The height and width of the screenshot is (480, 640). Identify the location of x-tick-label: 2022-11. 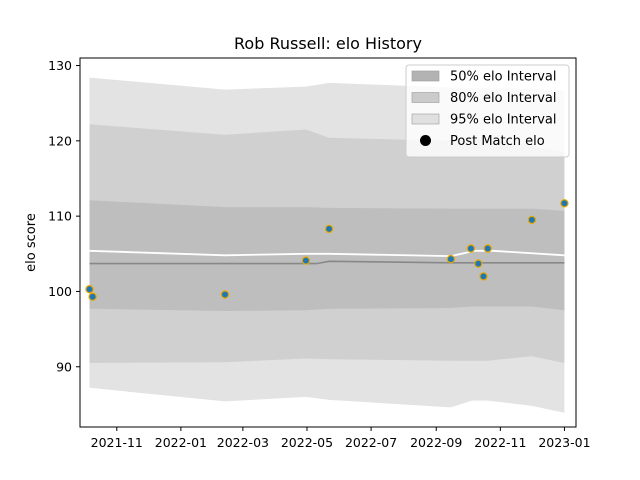
(500, 442).